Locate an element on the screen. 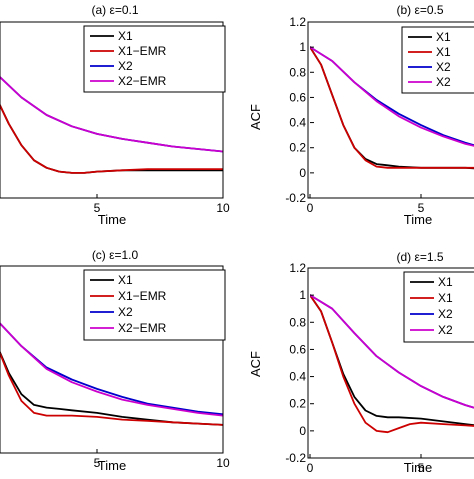  panel-title: (b) ε=0.5 is located at coordinates (419, 10).